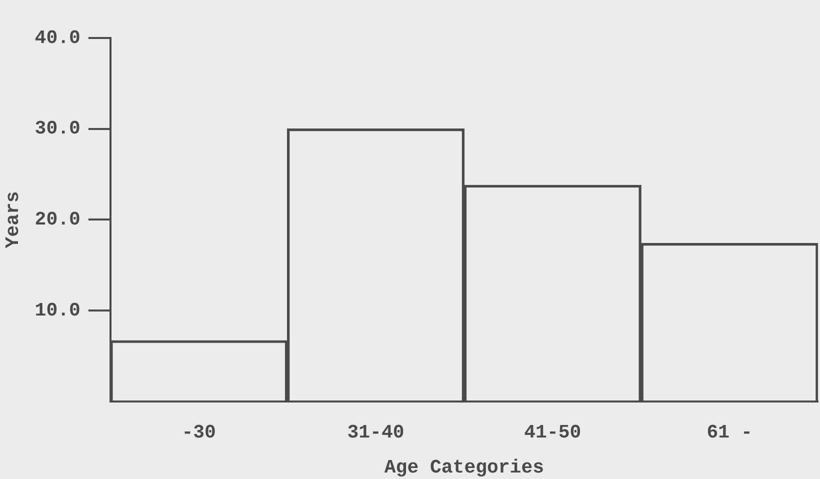  What do you see at coordinates (464, 467) in the screenshot?
I see `x-axis-title: Age Categories` at bounding box center [464, 467].